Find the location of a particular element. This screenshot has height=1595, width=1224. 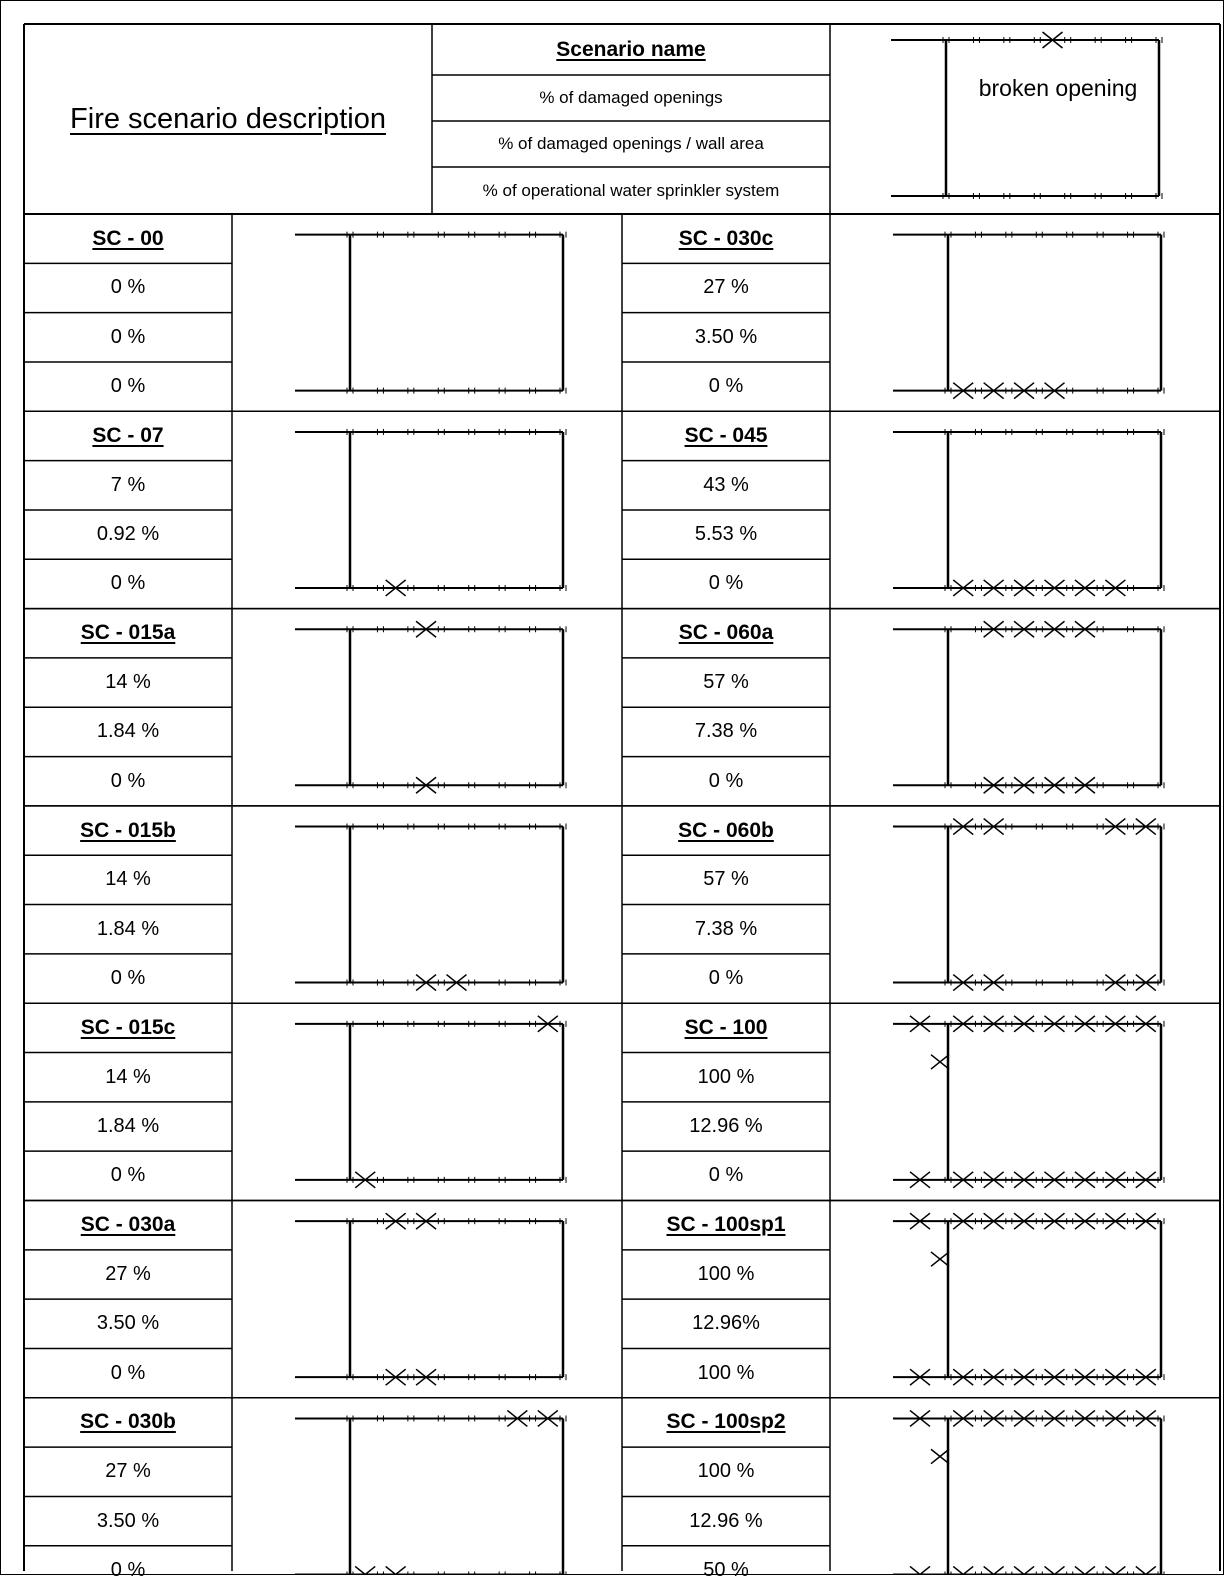

scenario-value-5-2: 0 % is located at coordinates (128, 1372).